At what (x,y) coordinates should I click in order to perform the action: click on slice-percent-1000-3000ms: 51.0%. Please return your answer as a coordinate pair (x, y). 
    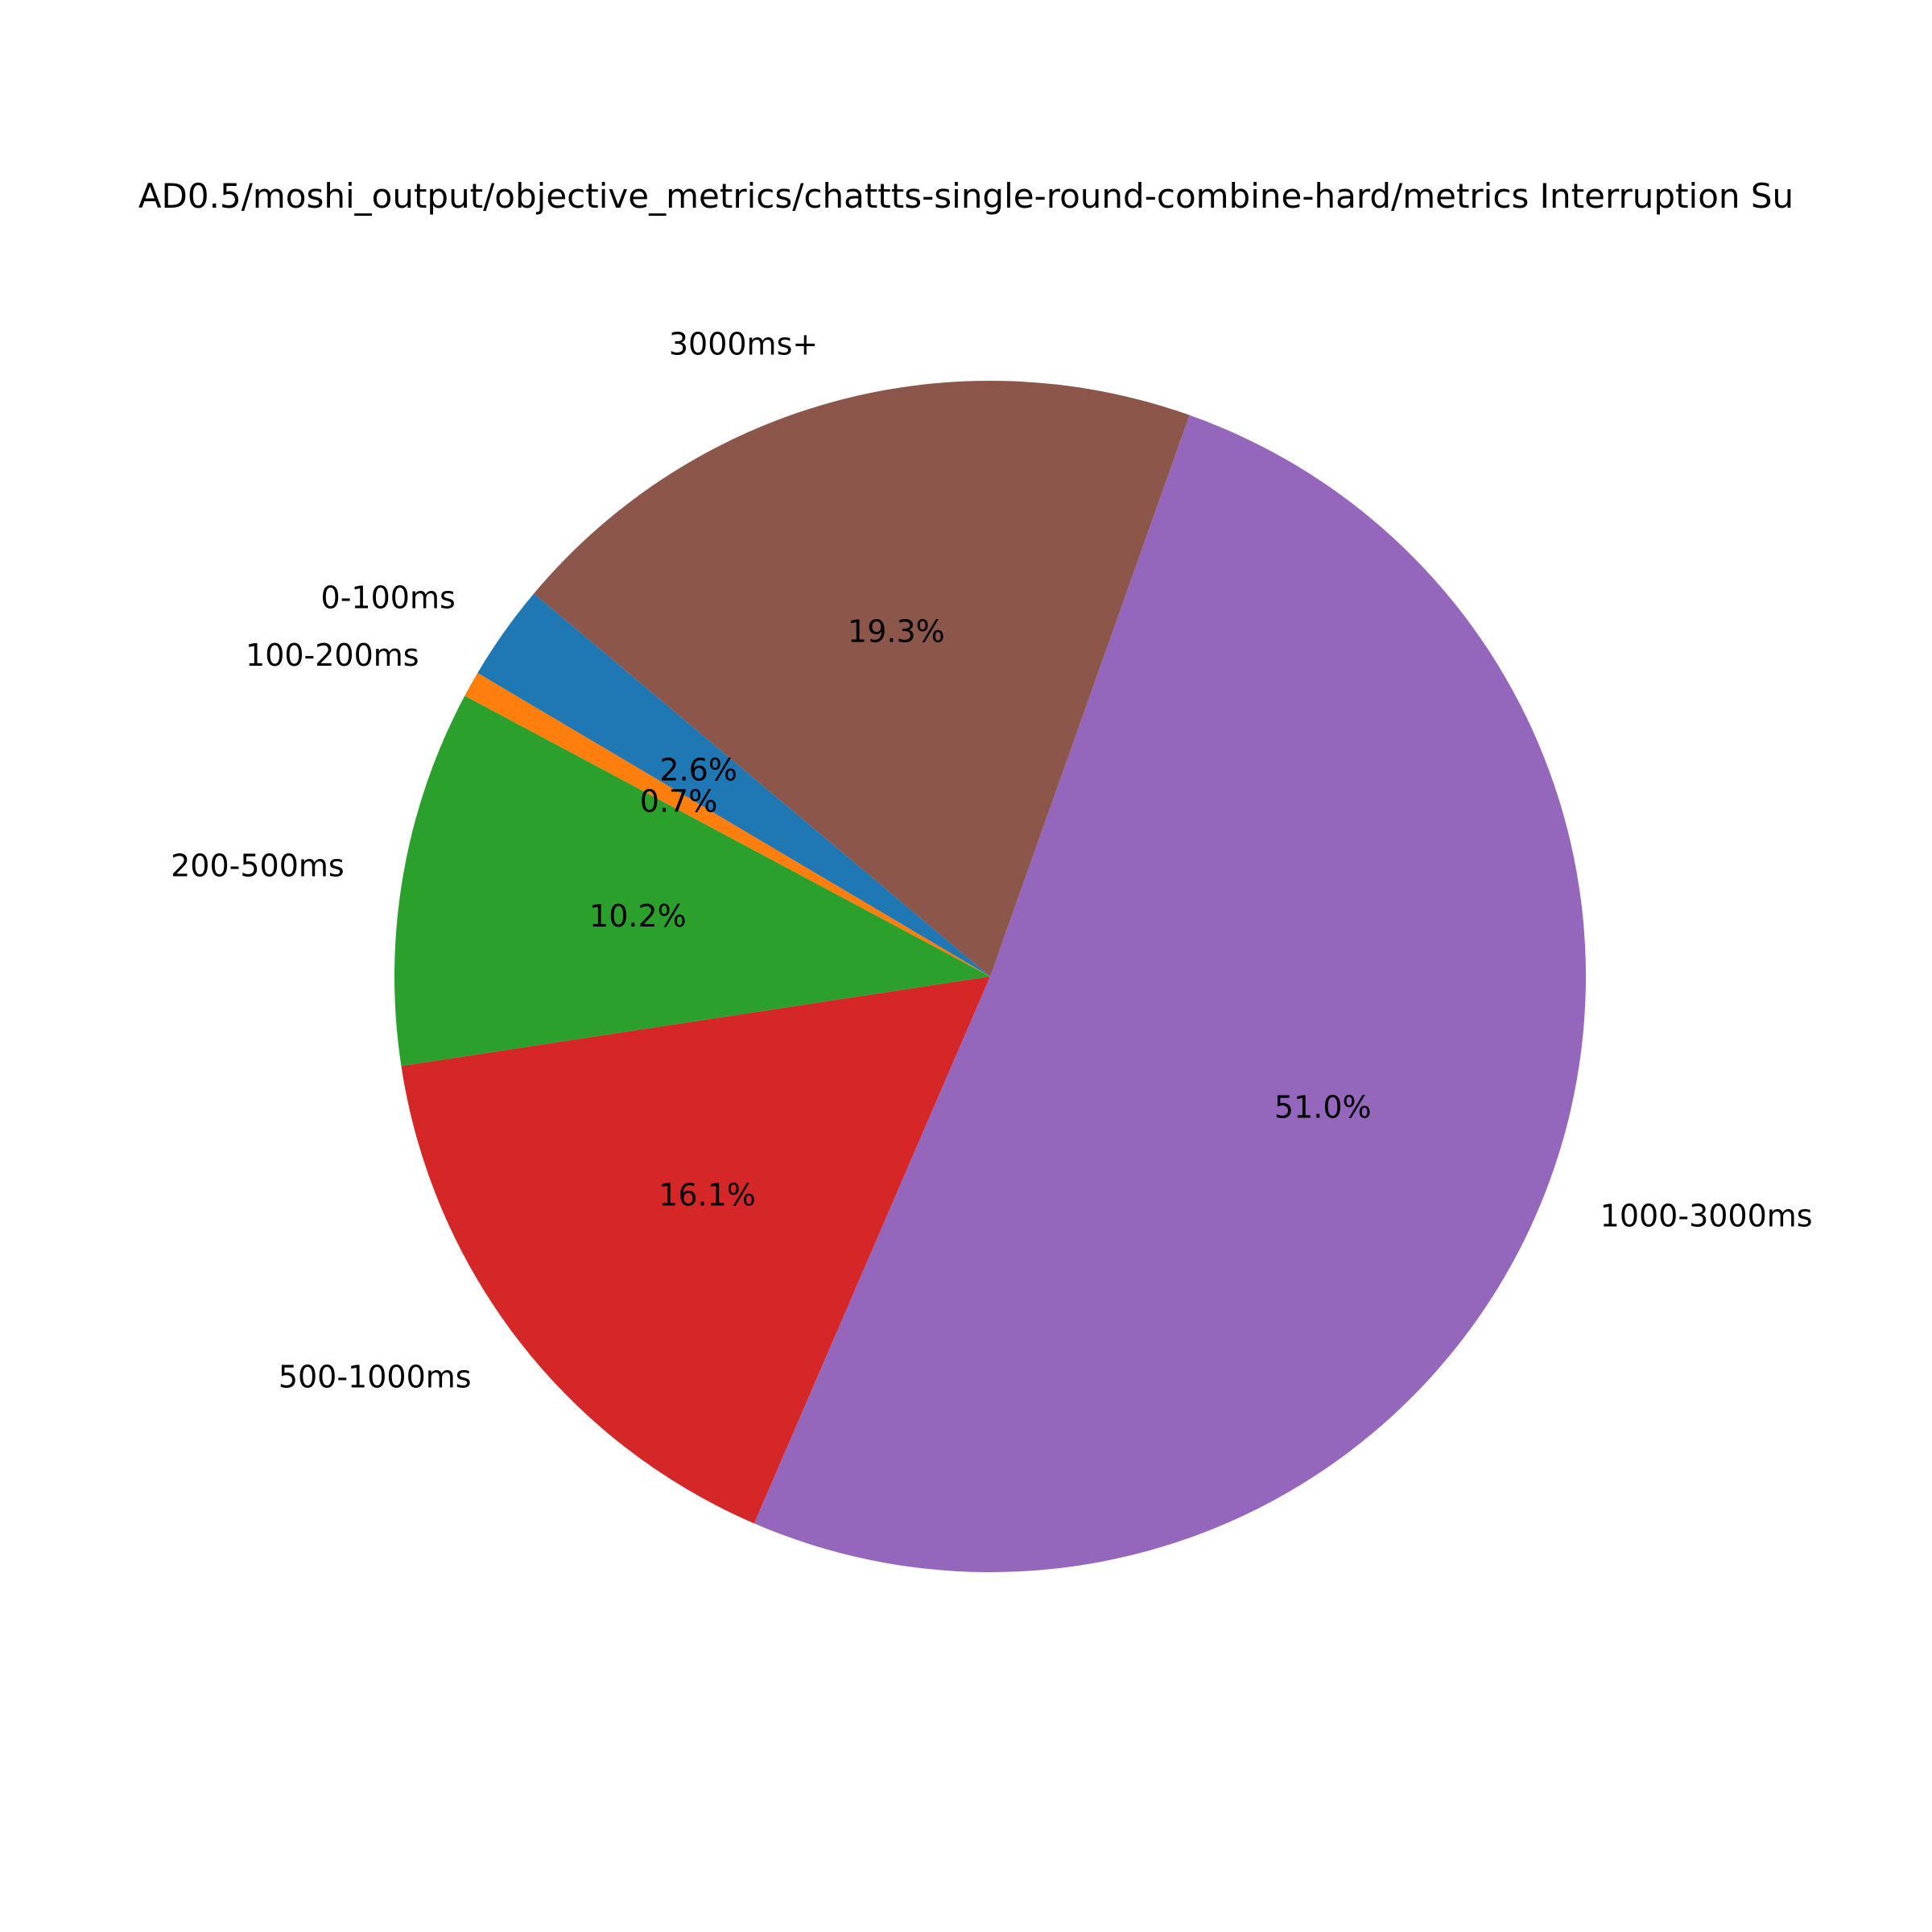
    Looking at the image, I should click on (1323, 1107).